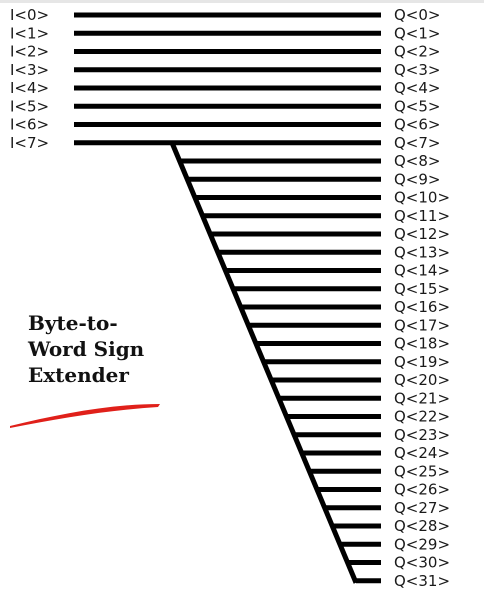  Describe the element at coordinates (422, 271) in the screenshot. I see `output-label-14: Q<14>` at that location.